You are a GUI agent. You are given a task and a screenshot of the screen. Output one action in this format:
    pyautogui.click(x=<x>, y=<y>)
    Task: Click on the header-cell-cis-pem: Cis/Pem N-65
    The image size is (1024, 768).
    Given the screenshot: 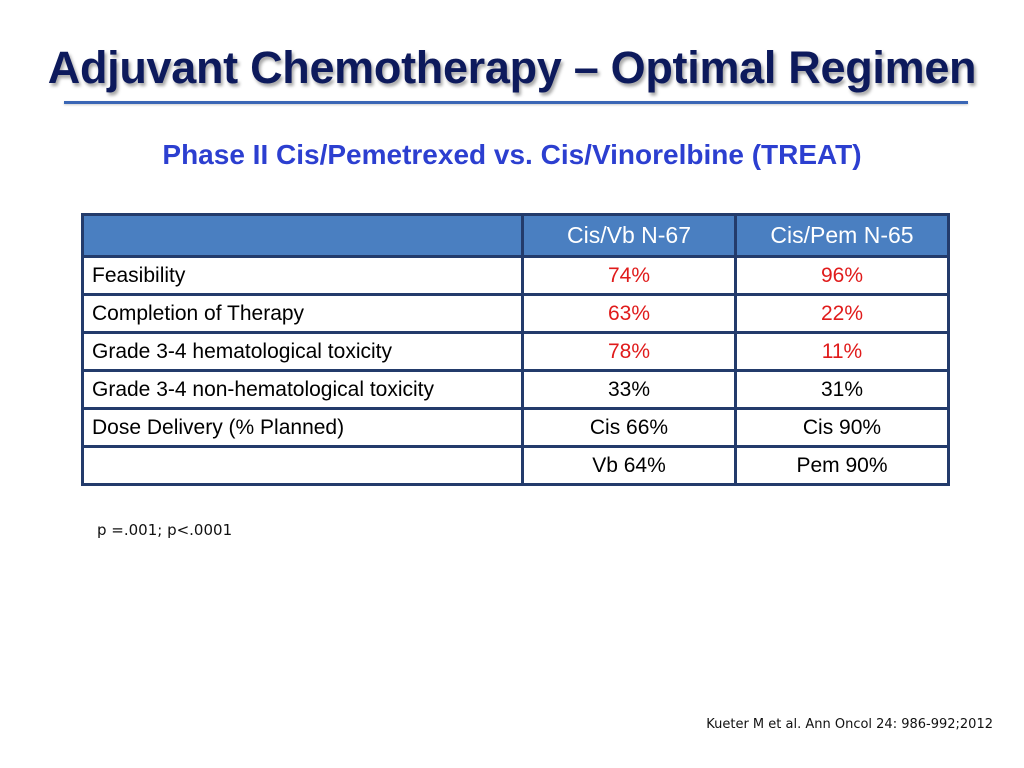 What is the action you would take?
    pyautogui.click(x=842, y=235)
    